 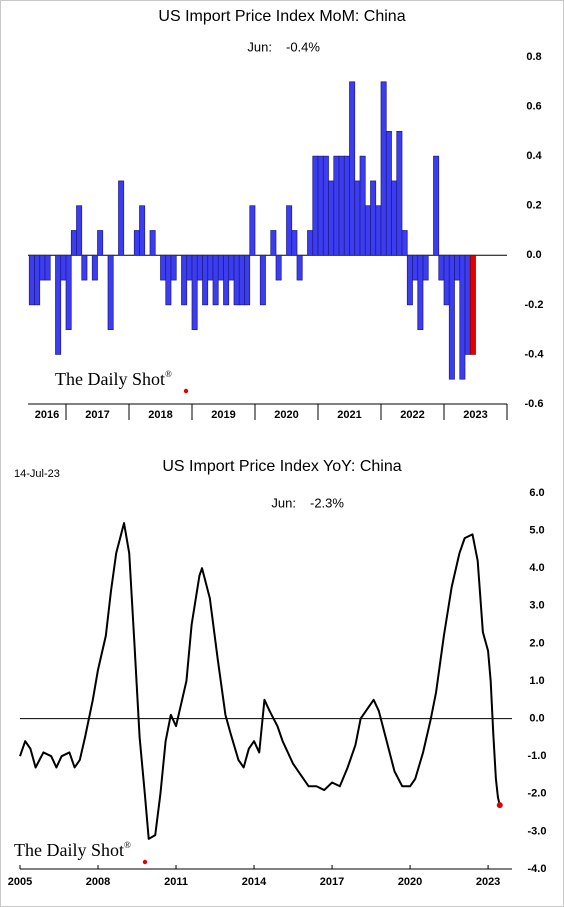 I want to click on chart-title: US Import Price Index YoY: China, so click(x=281, y=466).